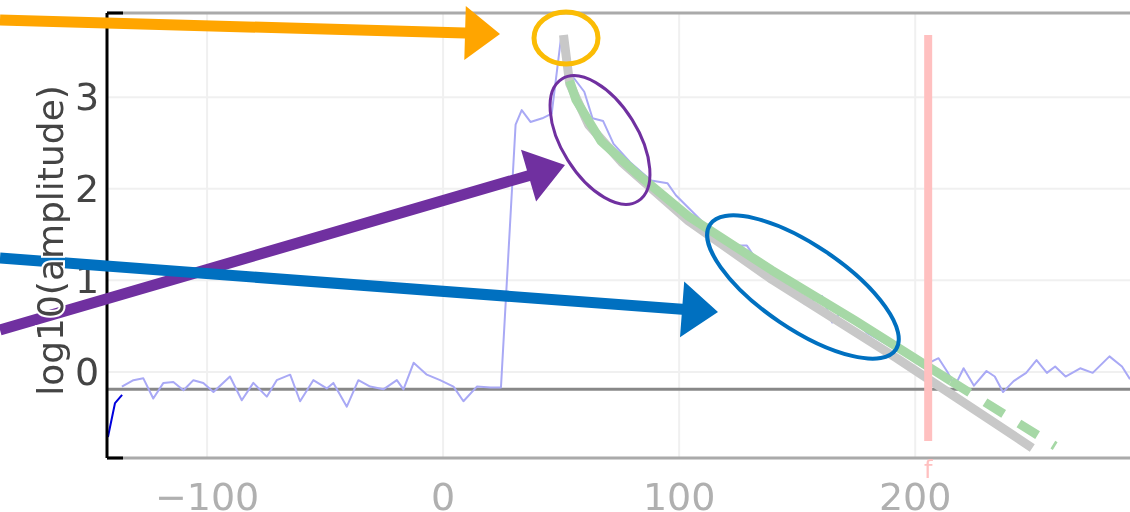 Image resolution: width=1130 pixels, height=512 pixels. Describe the element at coordinates (87, 188) in the screenshot. I see `y-tick-label: 2` at that location.